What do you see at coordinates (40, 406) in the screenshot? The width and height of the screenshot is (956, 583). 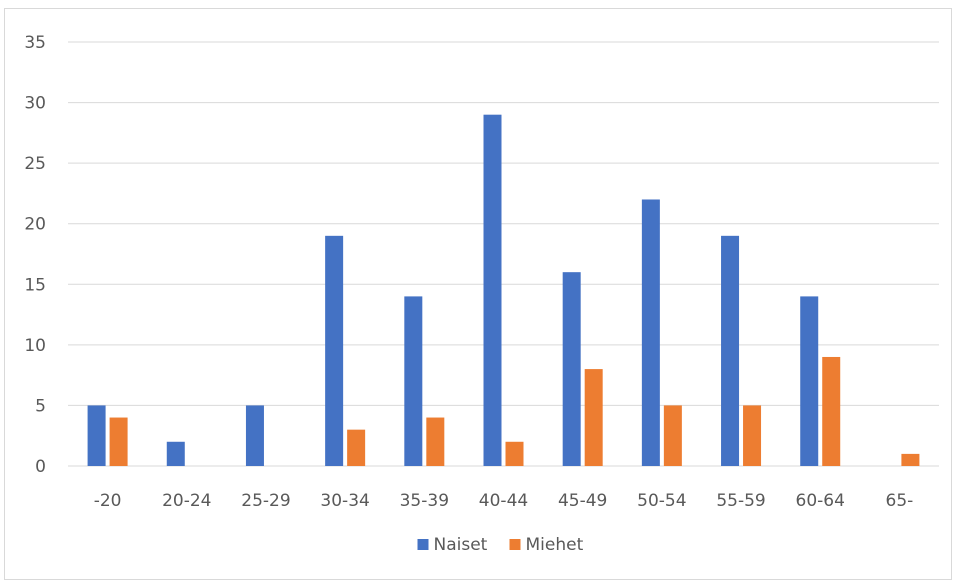 I see `y-tick-label: 5` at bounding box center [40, 406].